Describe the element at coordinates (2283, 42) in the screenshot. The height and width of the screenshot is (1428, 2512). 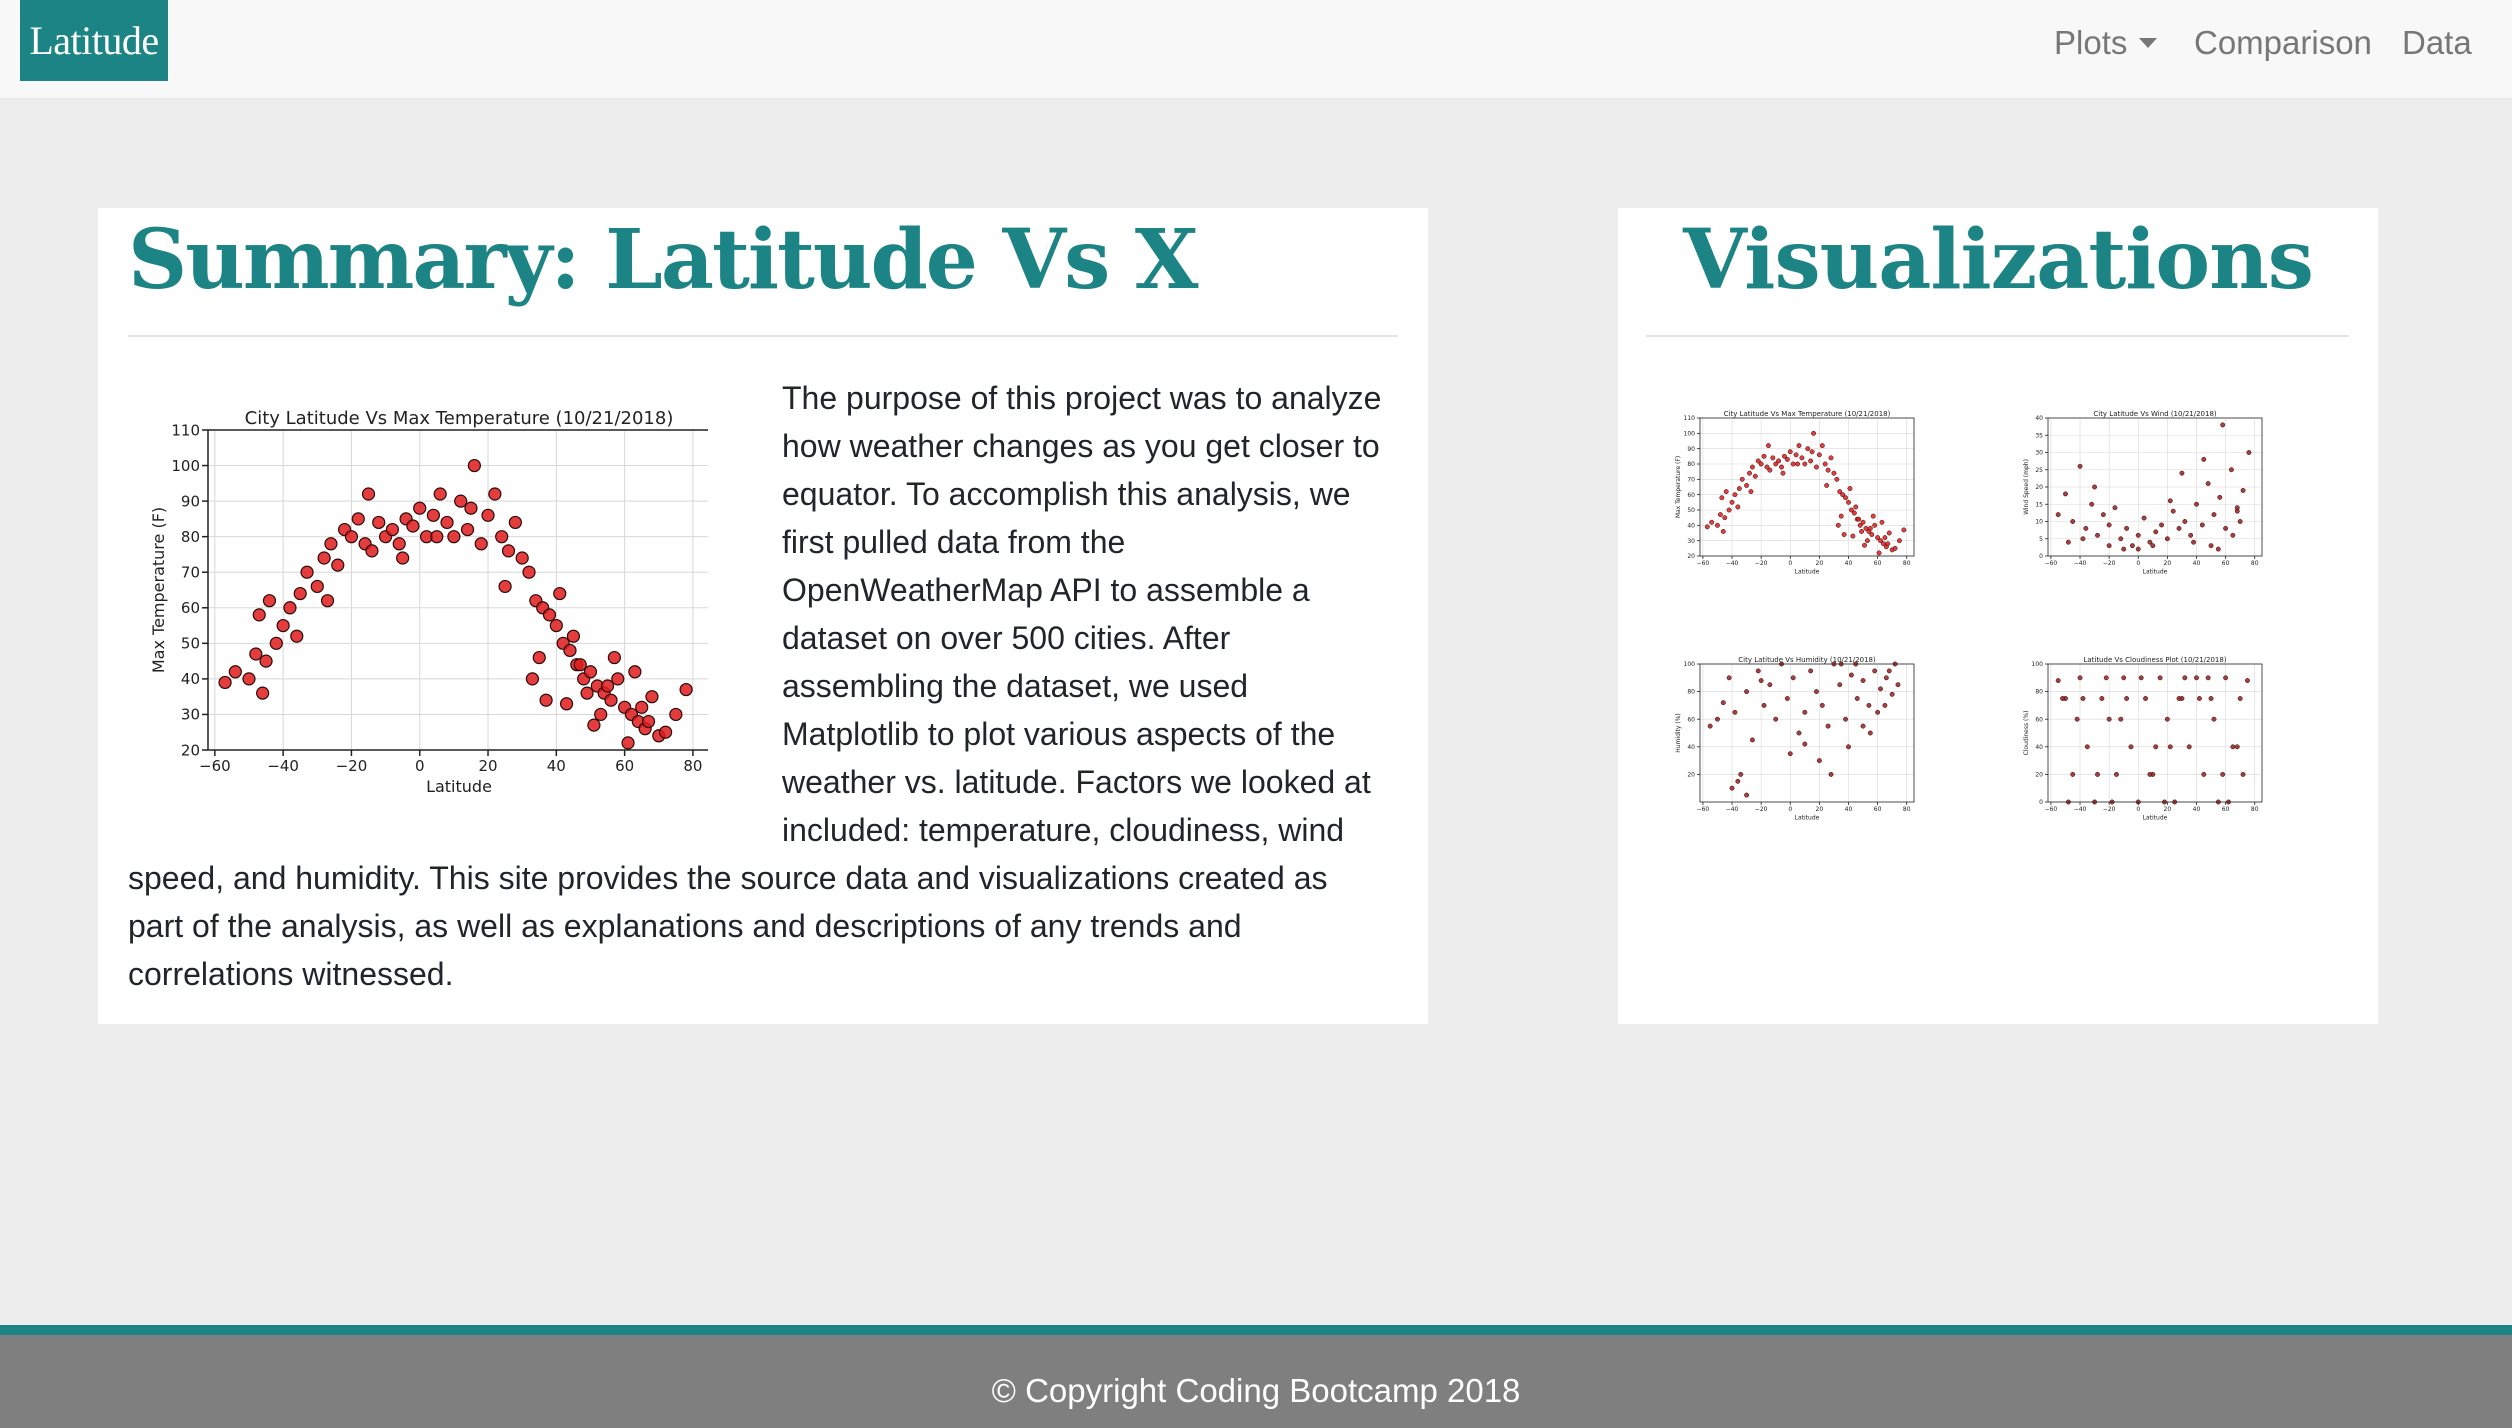
I see `nav-comparison-link: Comparison` at that location.